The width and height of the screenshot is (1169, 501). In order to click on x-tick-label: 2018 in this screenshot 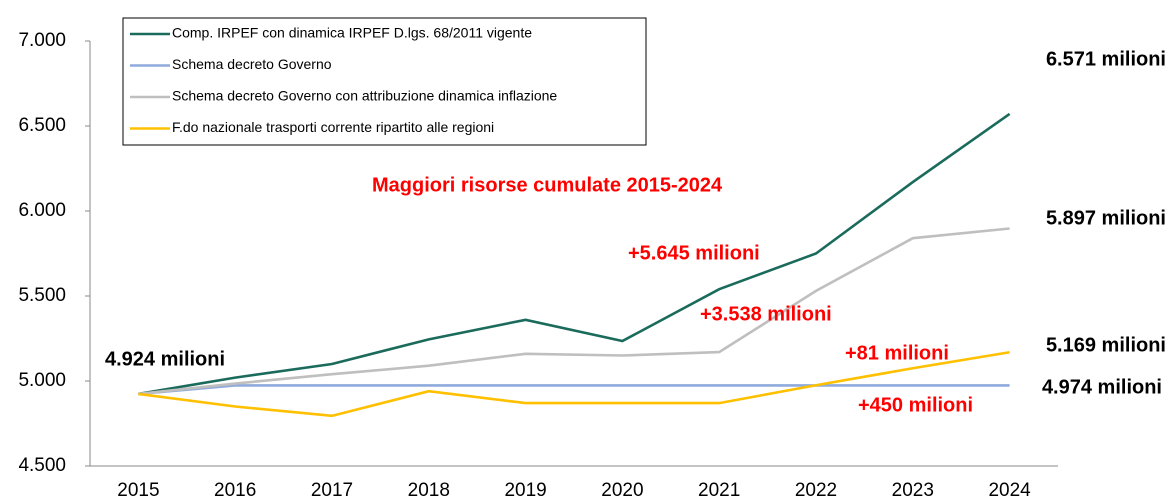, I will do `click(429, 490)`.